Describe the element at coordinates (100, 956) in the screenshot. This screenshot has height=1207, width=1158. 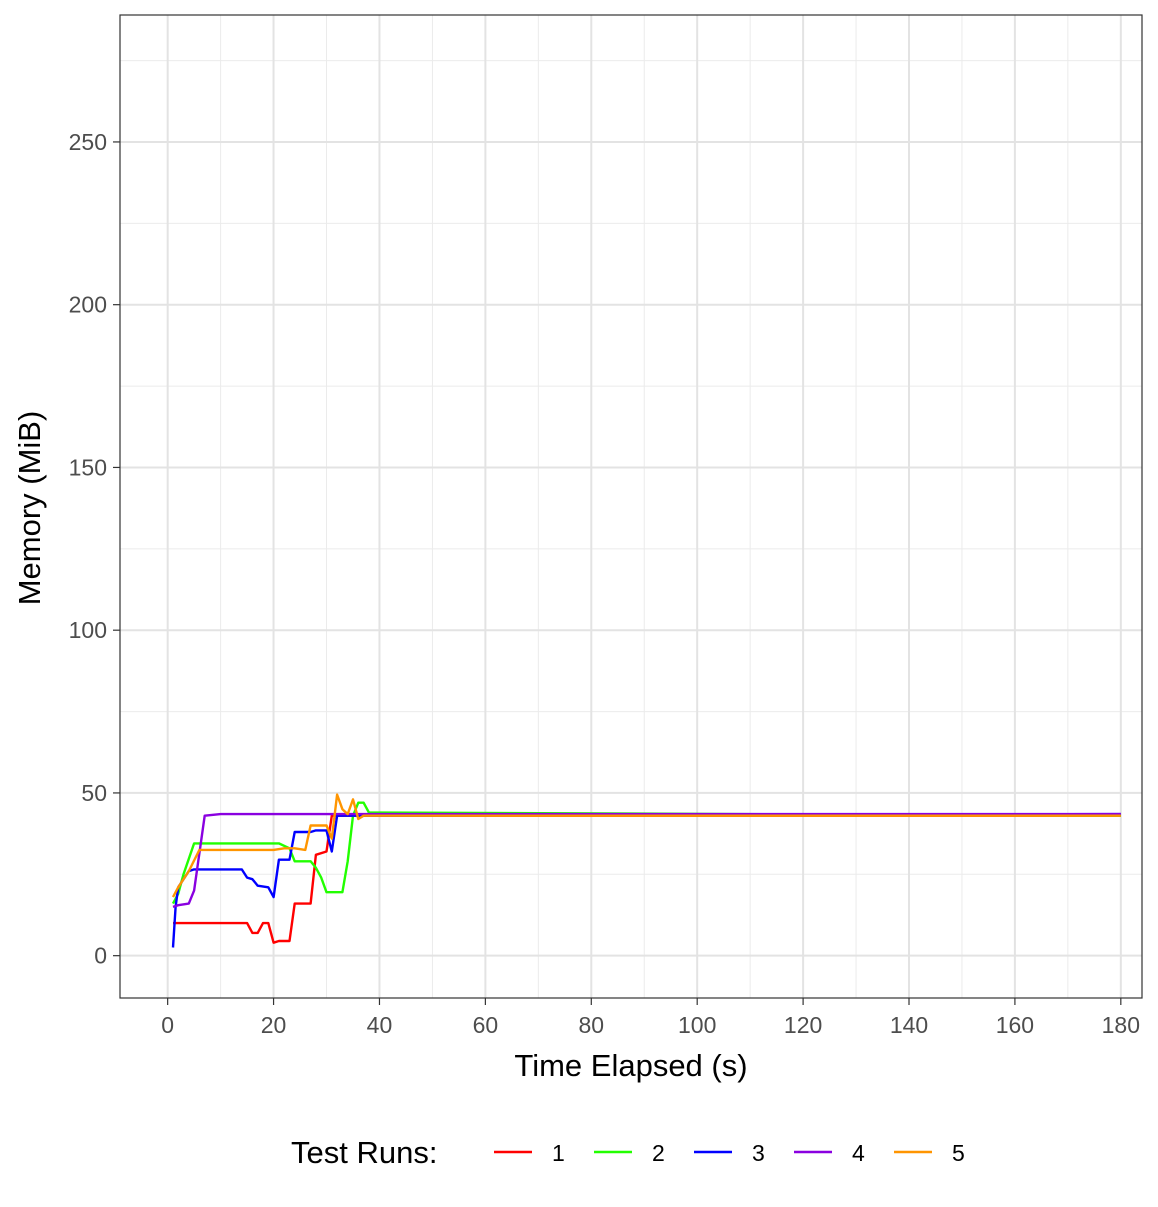
I see `y-tick-label: 0` at that location.